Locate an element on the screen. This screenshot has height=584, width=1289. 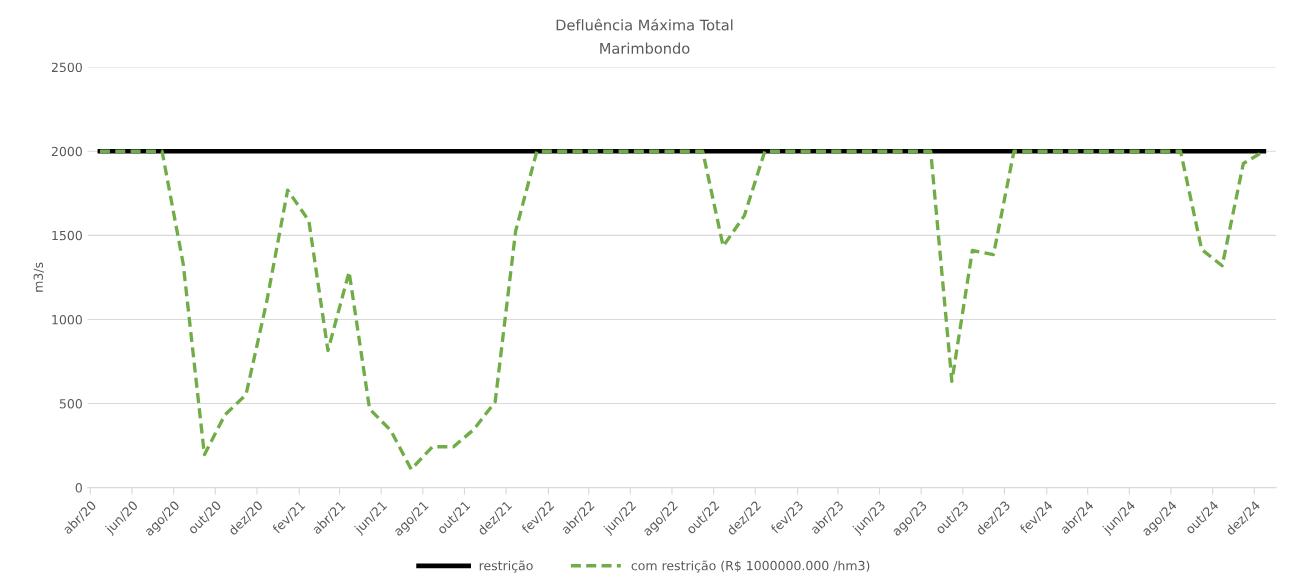
y-tick-label: 0 is located at coordinates (78, 488).